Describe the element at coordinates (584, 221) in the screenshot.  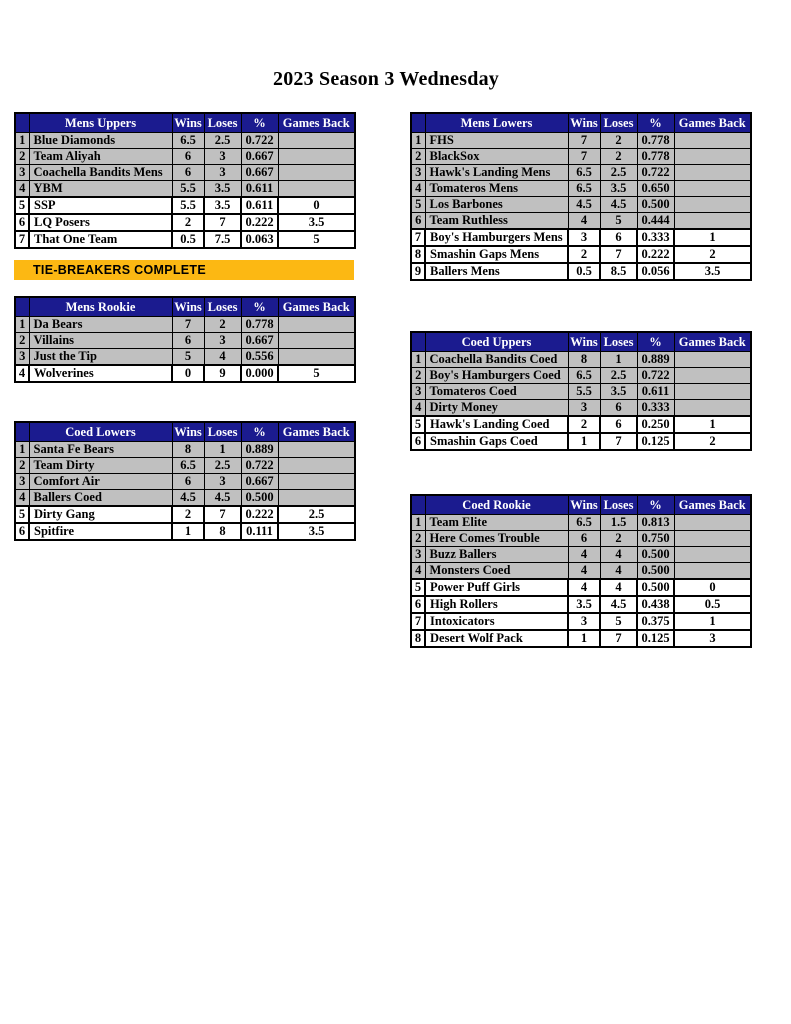
I see `wins-cell: 4` at that location.